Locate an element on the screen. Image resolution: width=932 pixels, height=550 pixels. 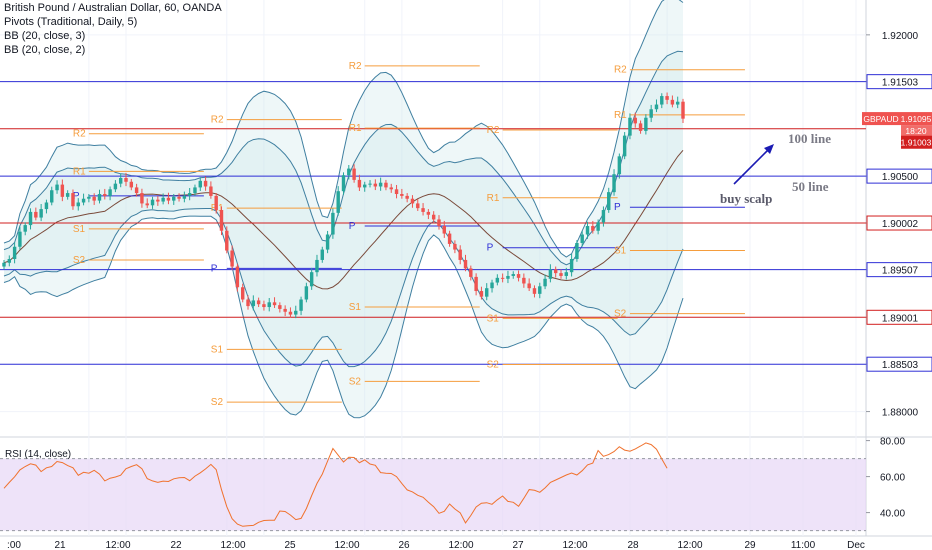
last-price-tag is located at coordinates (916, 119).